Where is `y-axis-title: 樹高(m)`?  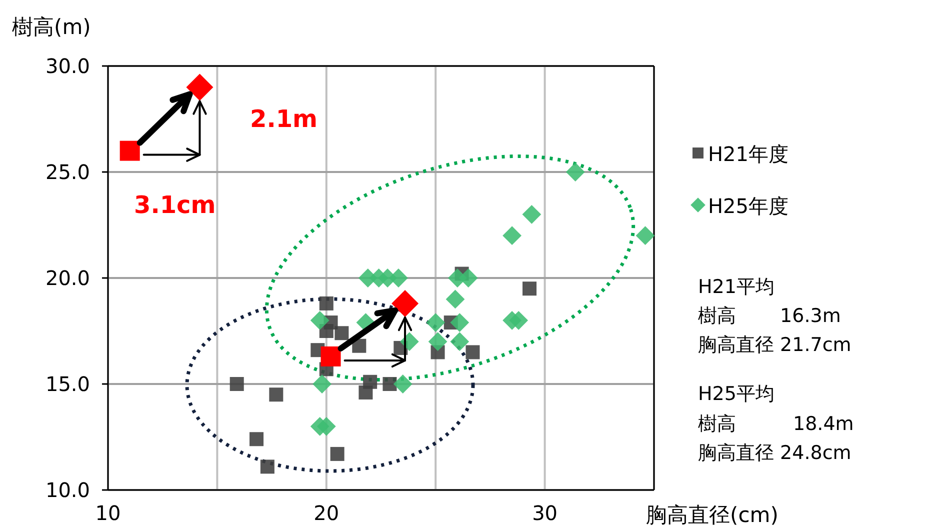 y-axis-title: 樹高(m) is located at coordinates (51, 27).